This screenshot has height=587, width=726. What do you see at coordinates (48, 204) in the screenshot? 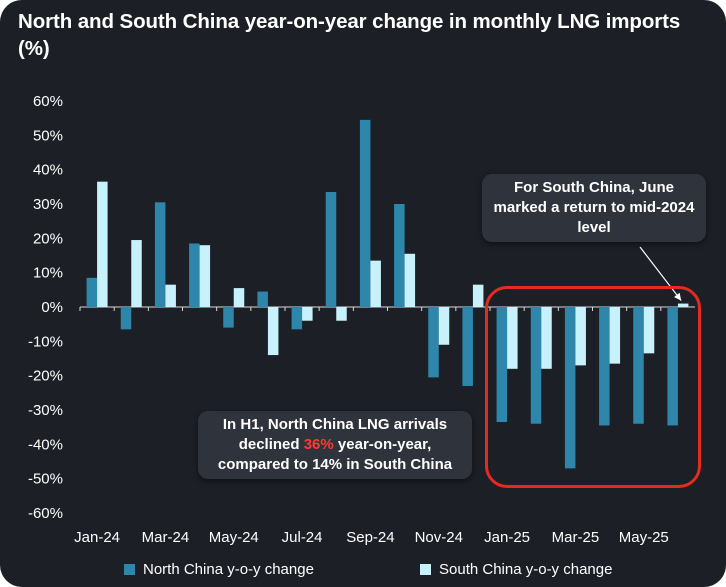
I see `y-tick-label: 30%` at bounding box center [48, 204].